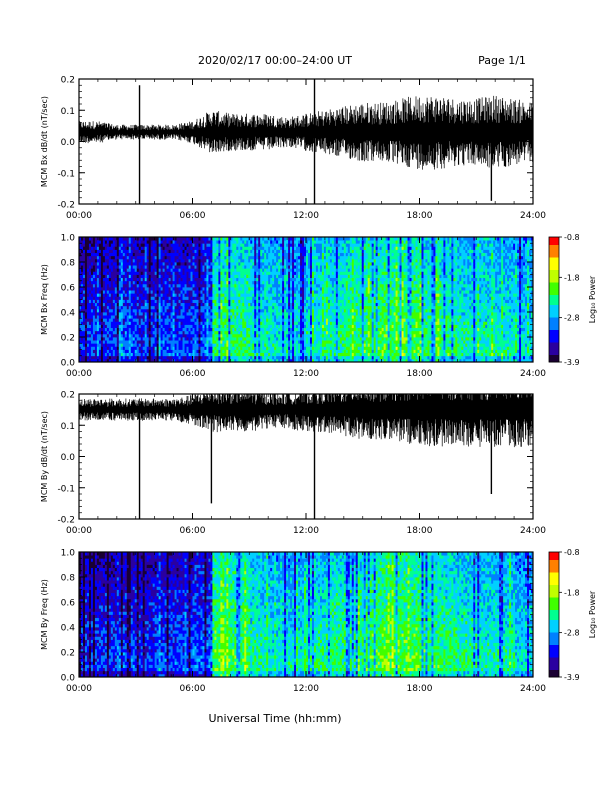 The image size is (612, 796). Describe the element at coordinates (79, 216) in the screenshot. I see `x-tick-label: 00:00` at that location.